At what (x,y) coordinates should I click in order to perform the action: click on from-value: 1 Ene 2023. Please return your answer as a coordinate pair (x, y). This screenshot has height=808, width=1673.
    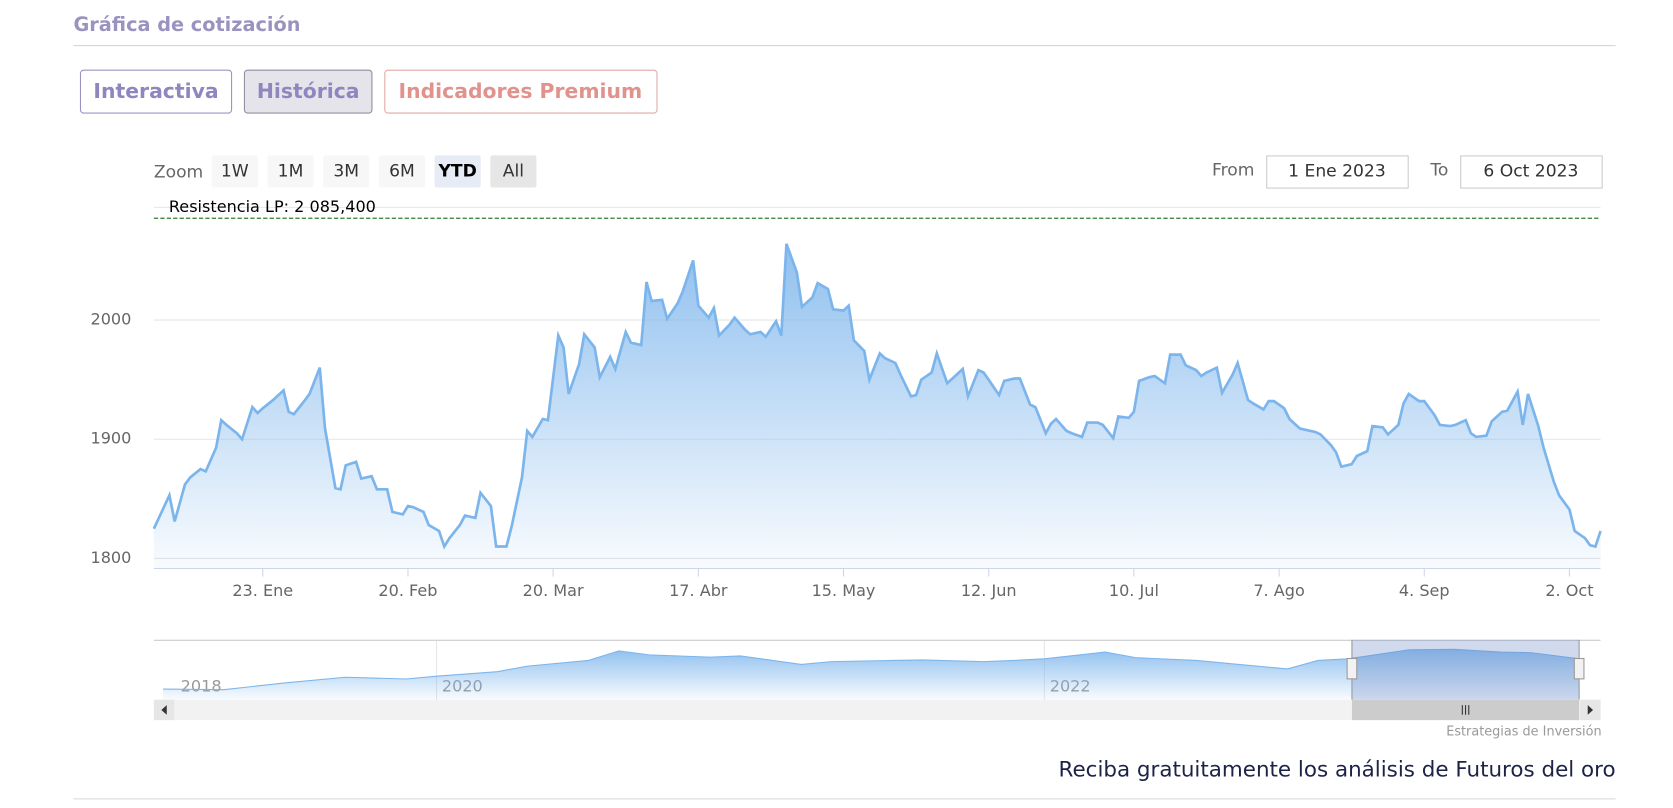
    Looking at the image, I should click on (1337, 171).